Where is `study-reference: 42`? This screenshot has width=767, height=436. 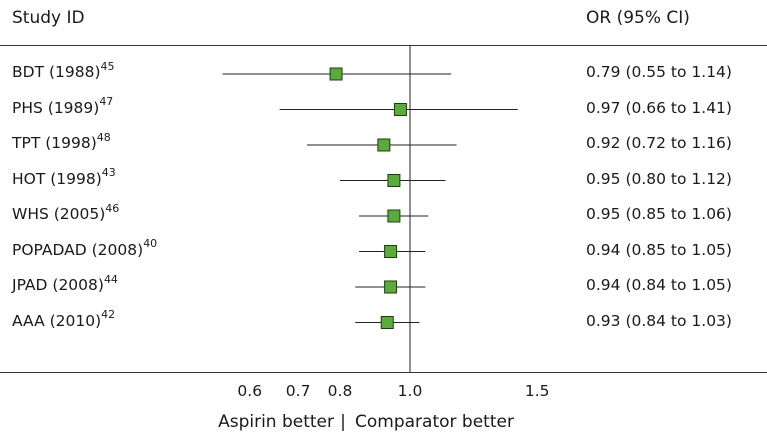 study-reference: 42 is located at coordinates (108, 315).